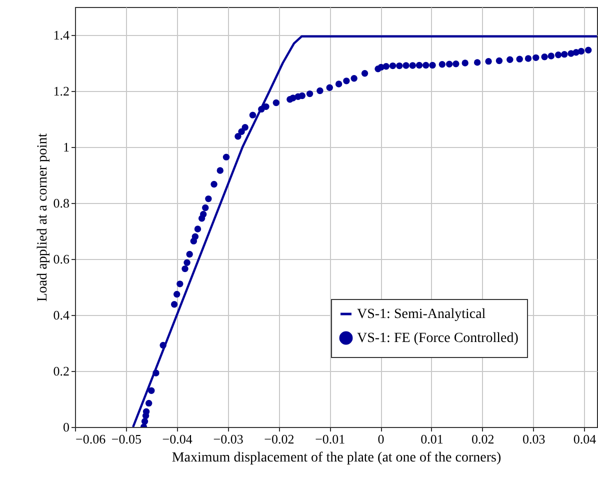 The height and width of the screenshot is (479, 598). What do you see at coordinates (61, 259) in the screenshot?
I see `y-tick-label: 0.6` at bounding box center [61, 259].